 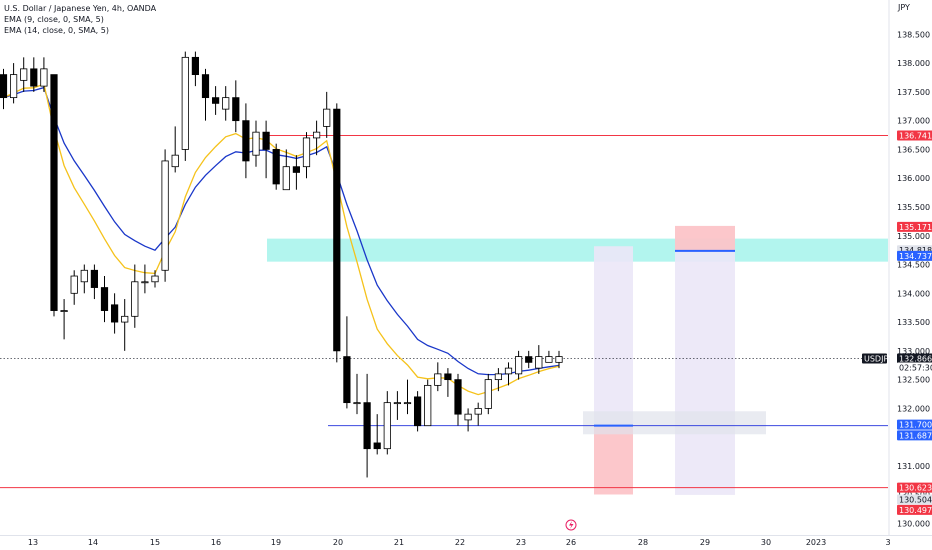 I want to click on x-tick-8: 23, so click(x=521, y=542).